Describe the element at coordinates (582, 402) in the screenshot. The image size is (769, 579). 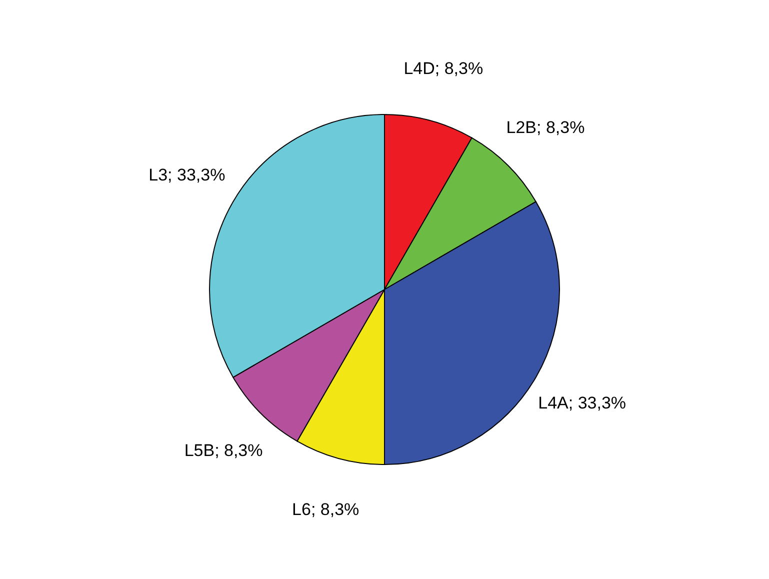
I see `slice-label: L4A; 33,3%` at that location.